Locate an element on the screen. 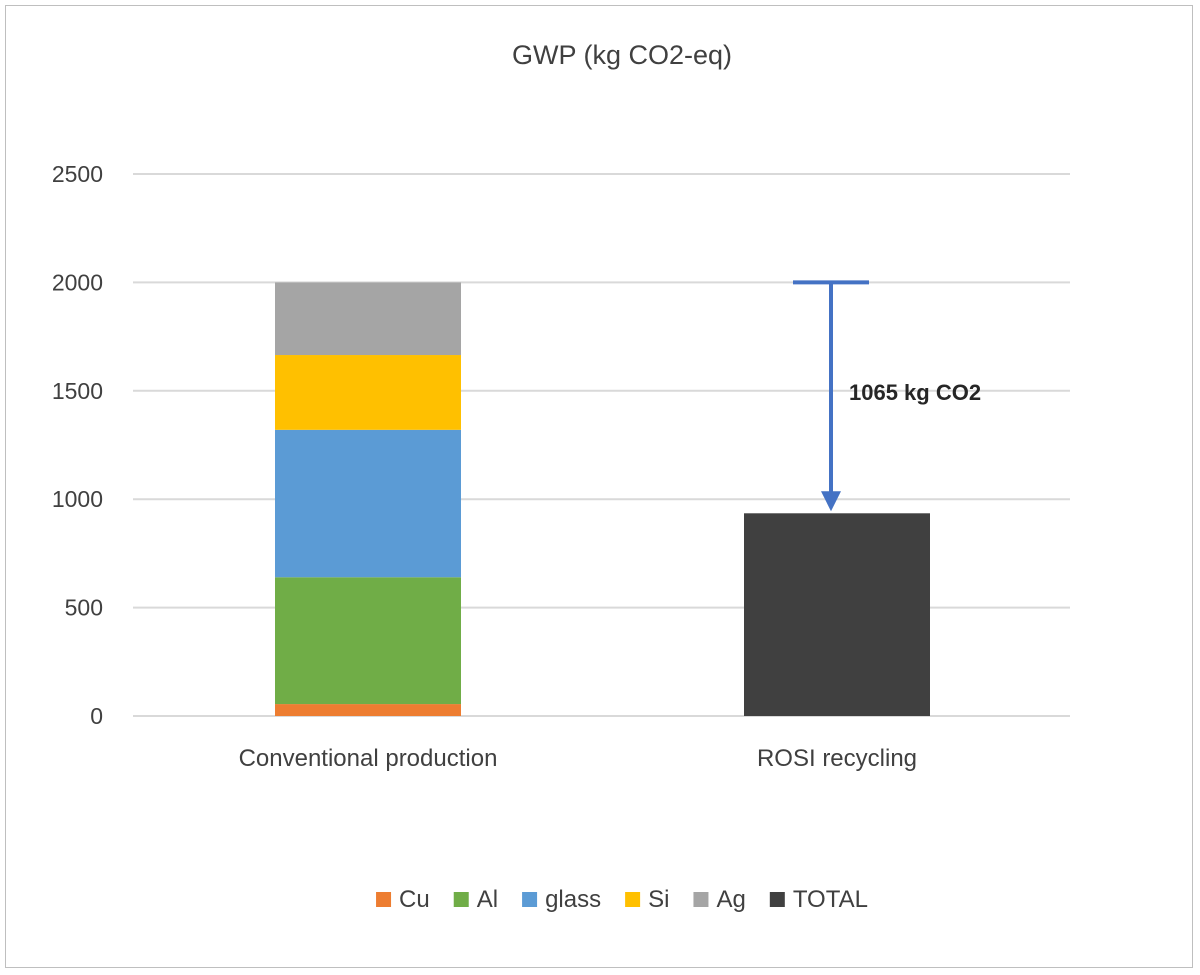 Image resolution: width=1200 pixels, height=975 pixels. legend-item-al: Al is located at coordinates (475, 899).